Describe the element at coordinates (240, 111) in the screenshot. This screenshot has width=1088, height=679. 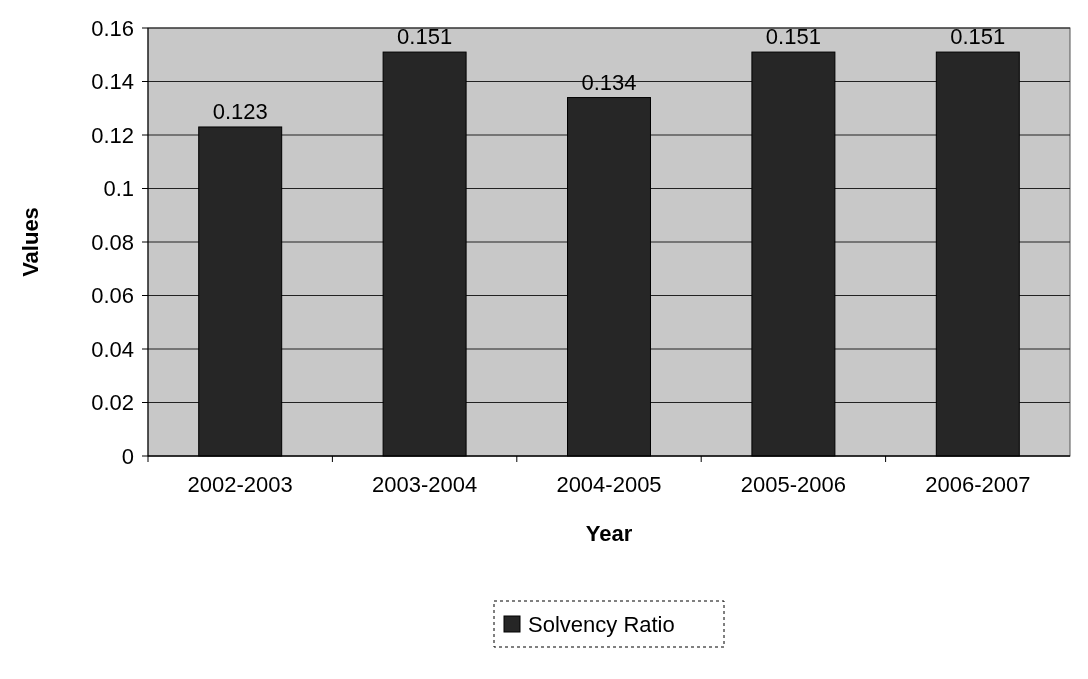
I see `data-label: 0.123` at that location.